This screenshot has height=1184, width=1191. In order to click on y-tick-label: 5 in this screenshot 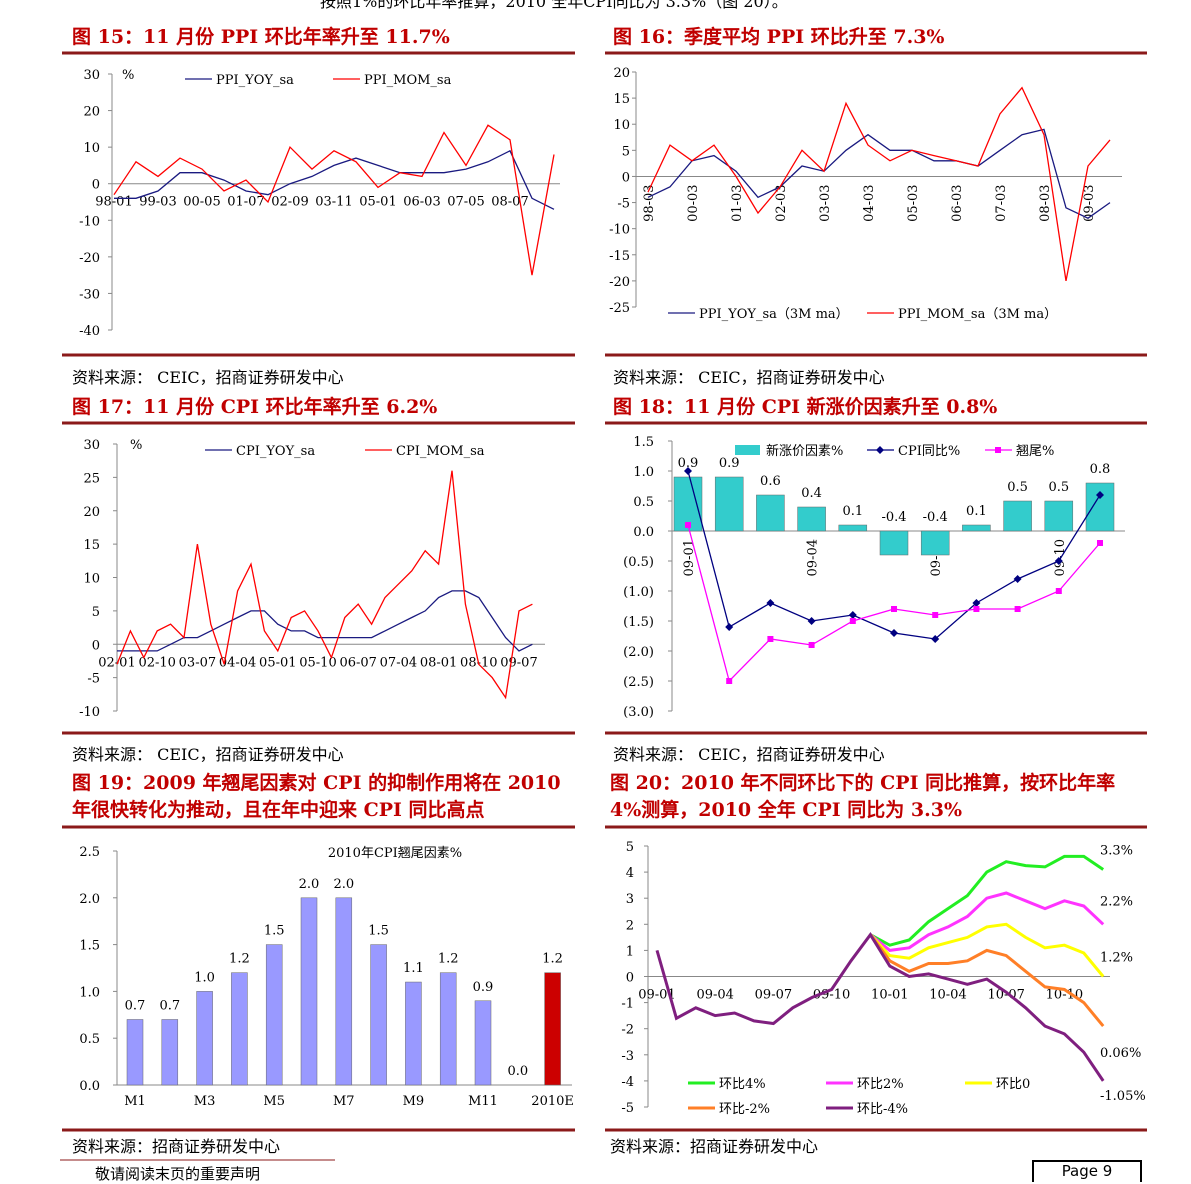, I will do `click(96, 612)`.